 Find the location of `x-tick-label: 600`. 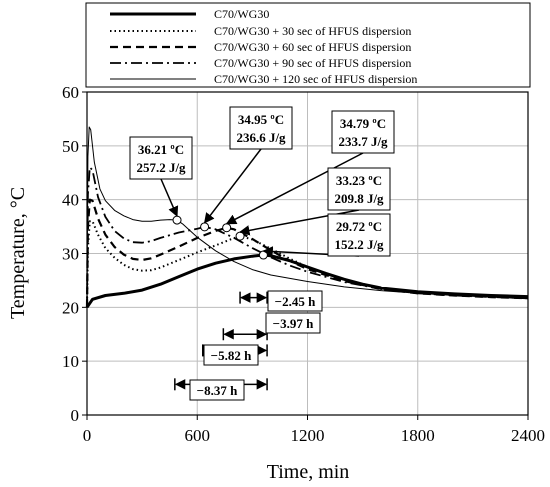

x-tick-label: 600 is located at coordinates (198, 435).